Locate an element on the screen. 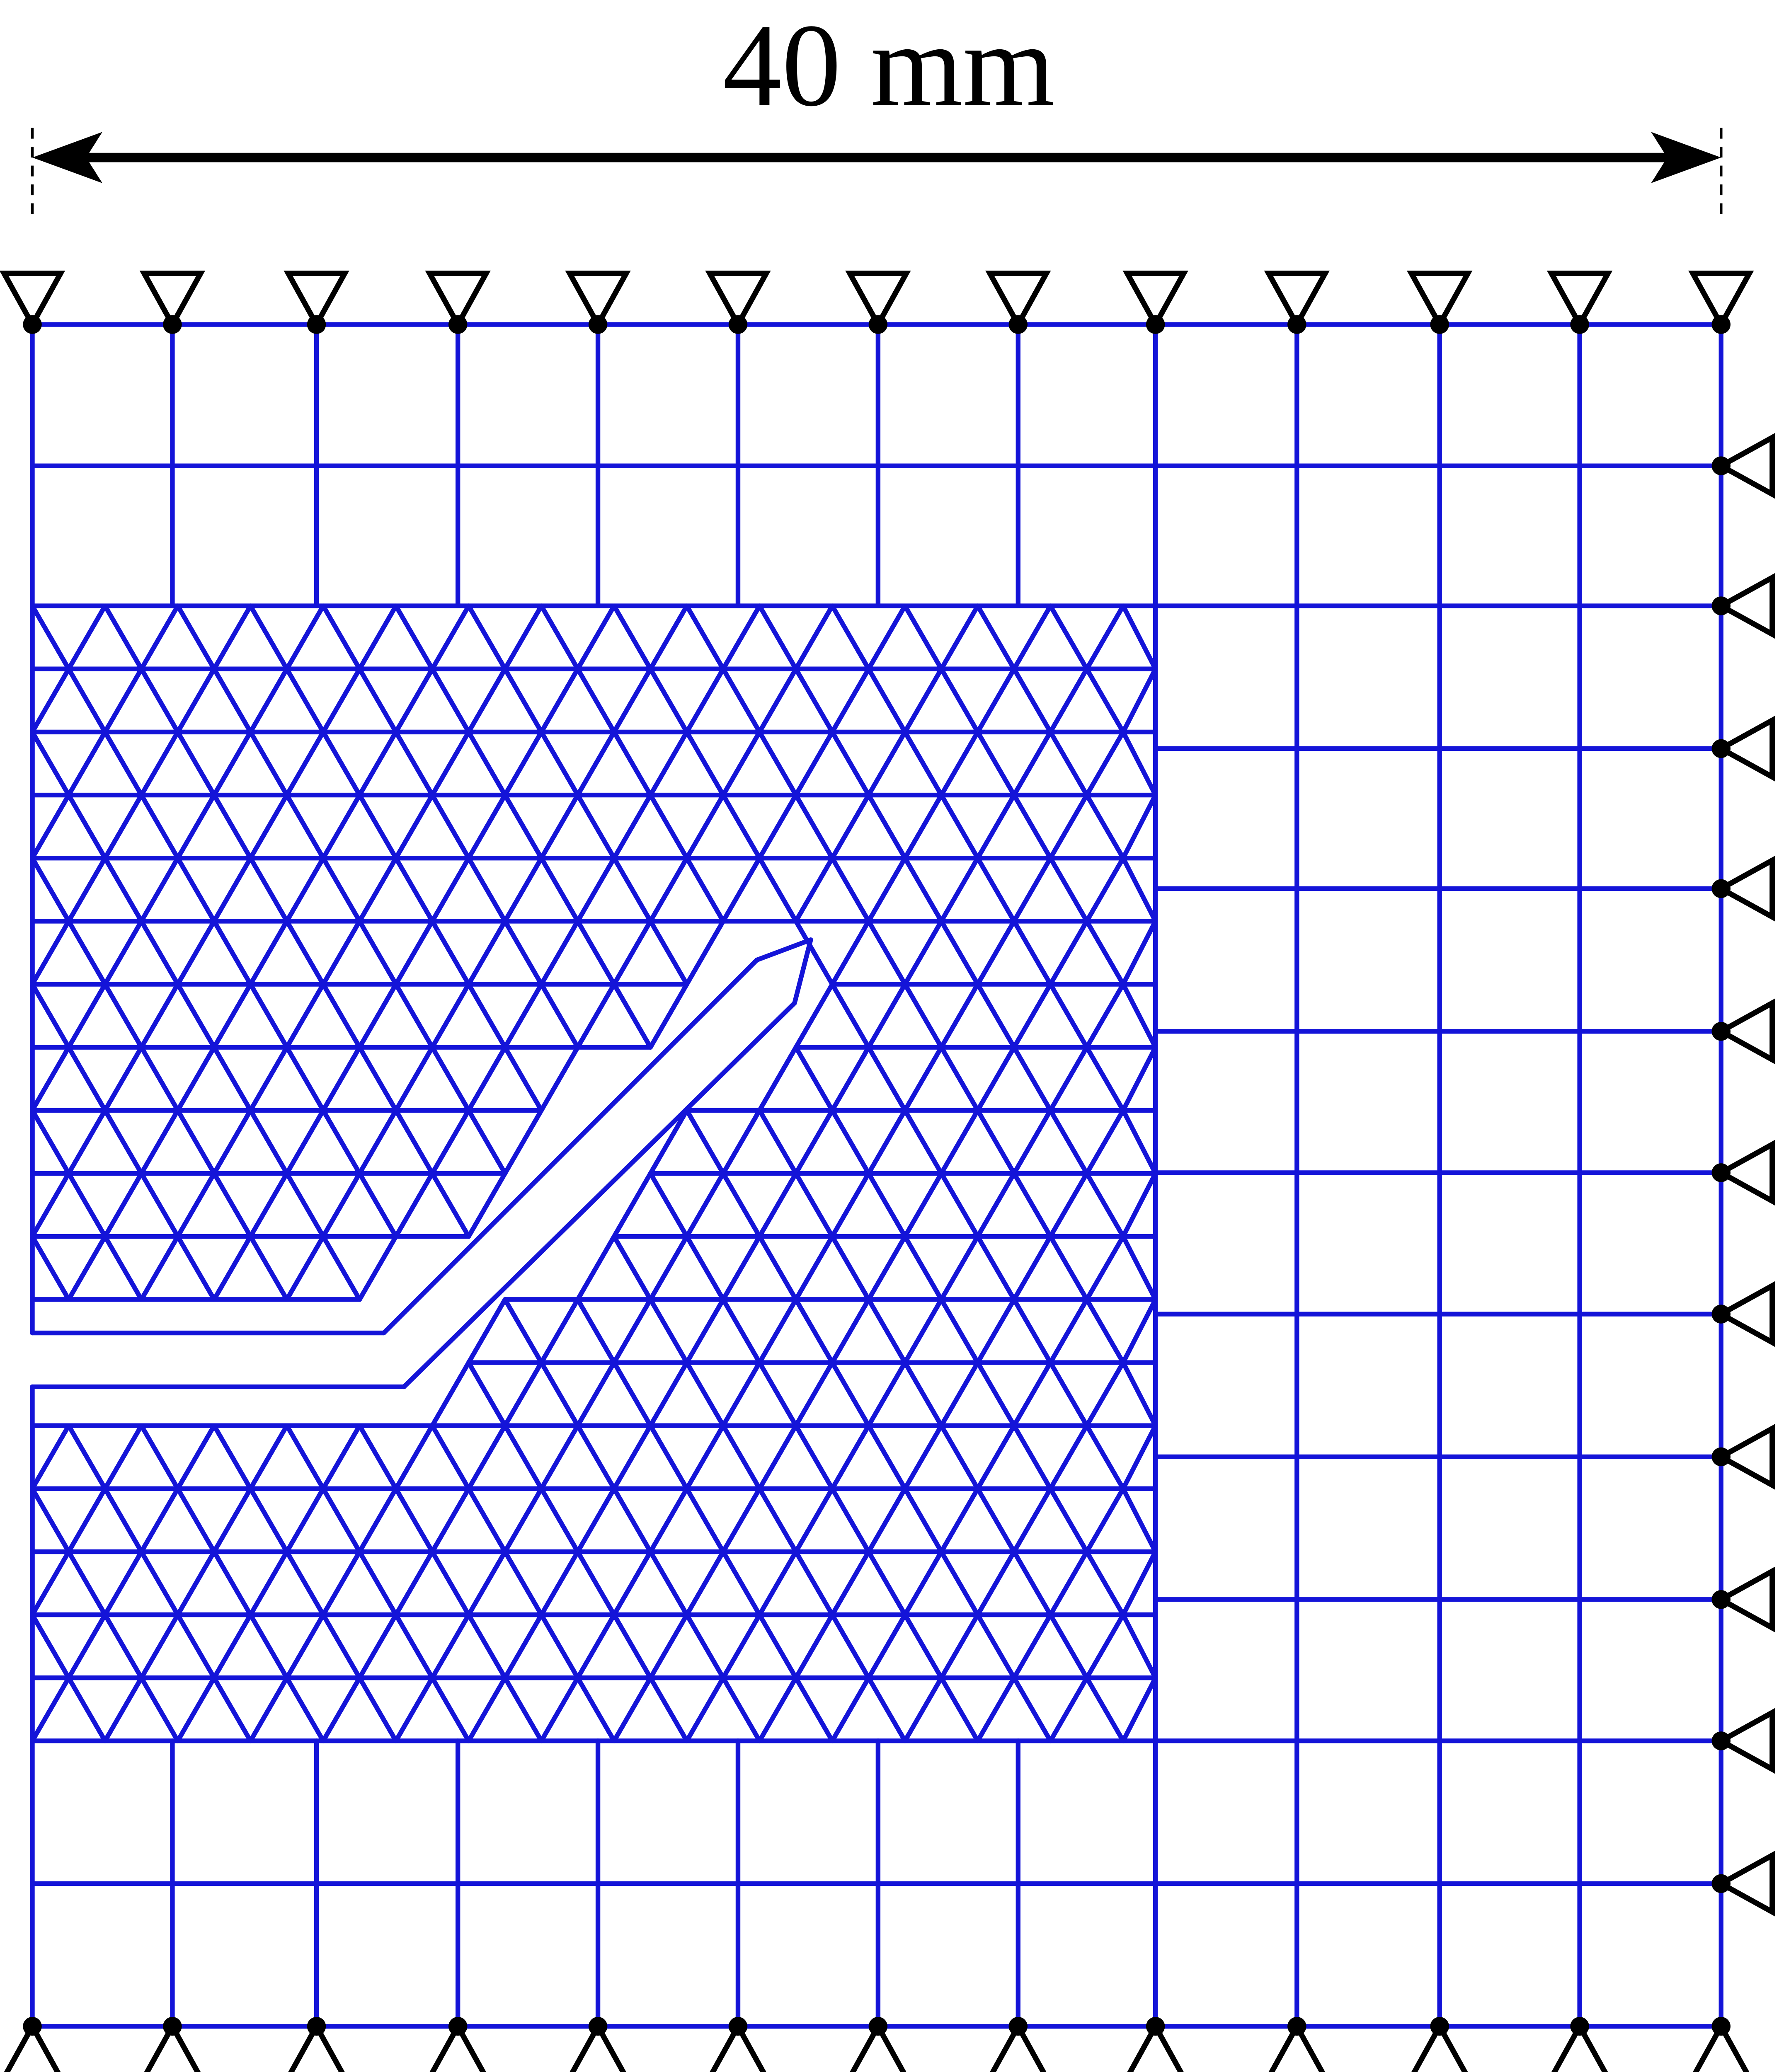  arrow-head is located at coordinates (67, 157).